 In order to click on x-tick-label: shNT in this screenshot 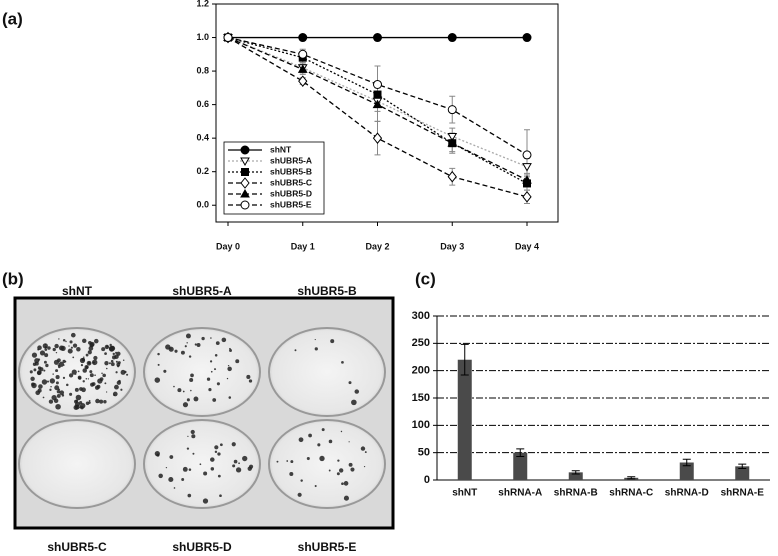, I will do `click(464, 493)`.